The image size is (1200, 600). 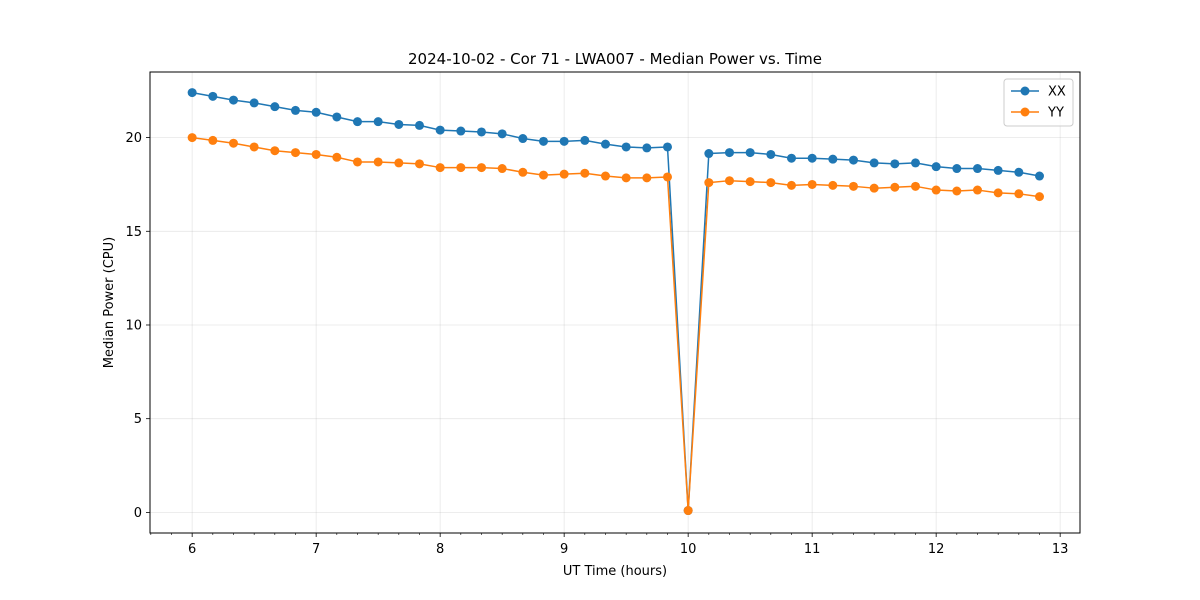 I want to click on x-tick-label: 11, so click(x=812, y=549).